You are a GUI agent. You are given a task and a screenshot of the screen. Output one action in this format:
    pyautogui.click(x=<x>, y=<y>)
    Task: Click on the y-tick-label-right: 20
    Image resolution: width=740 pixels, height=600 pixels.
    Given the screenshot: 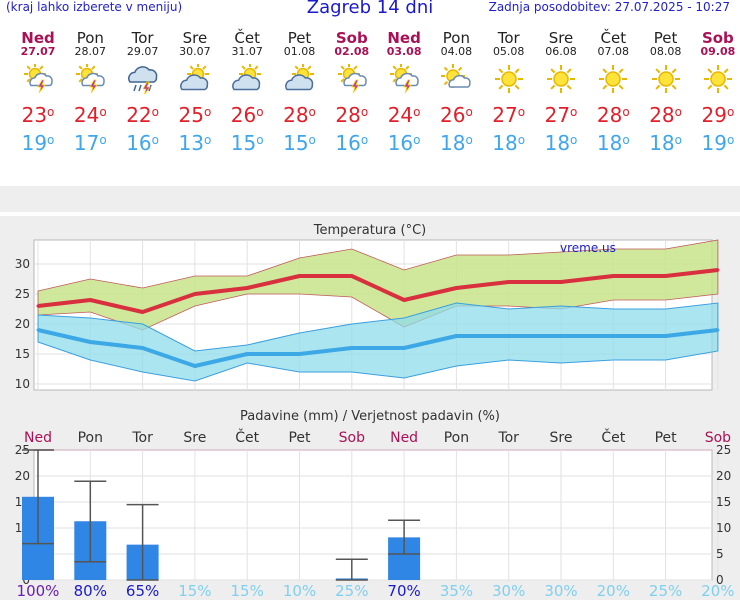 What is the action you would take?
    pyautogui.click(x=723, y=476)
    